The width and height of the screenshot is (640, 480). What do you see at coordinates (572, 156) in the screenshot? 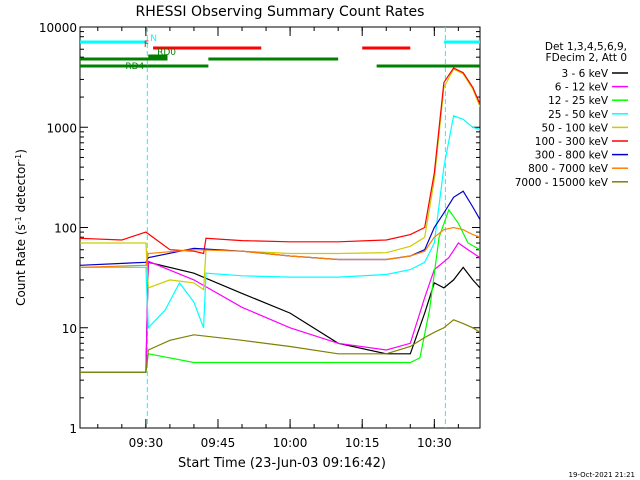
I see `legend-entry-label: 300 - 800 keV` at bounding box center [572, 156].